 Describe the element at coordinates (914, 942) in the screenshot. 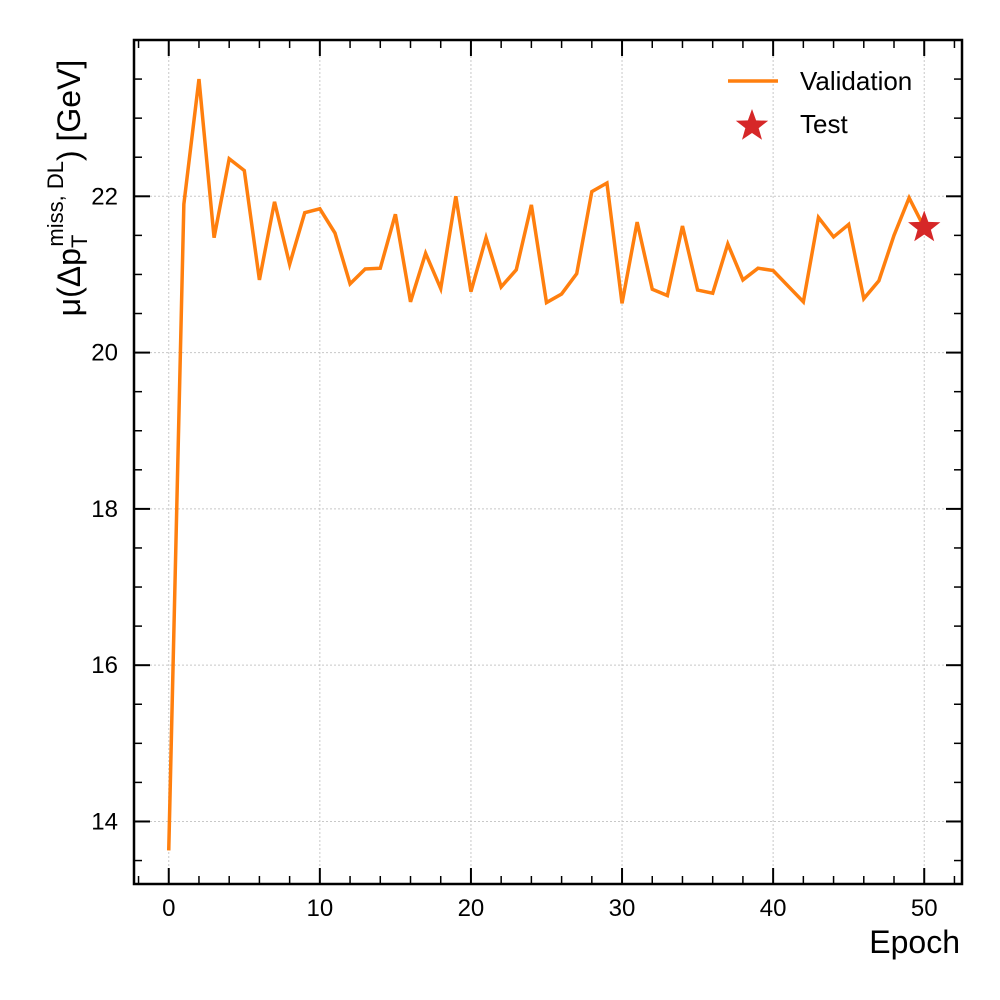

I see `x-axis-title: Epoch` at that location.